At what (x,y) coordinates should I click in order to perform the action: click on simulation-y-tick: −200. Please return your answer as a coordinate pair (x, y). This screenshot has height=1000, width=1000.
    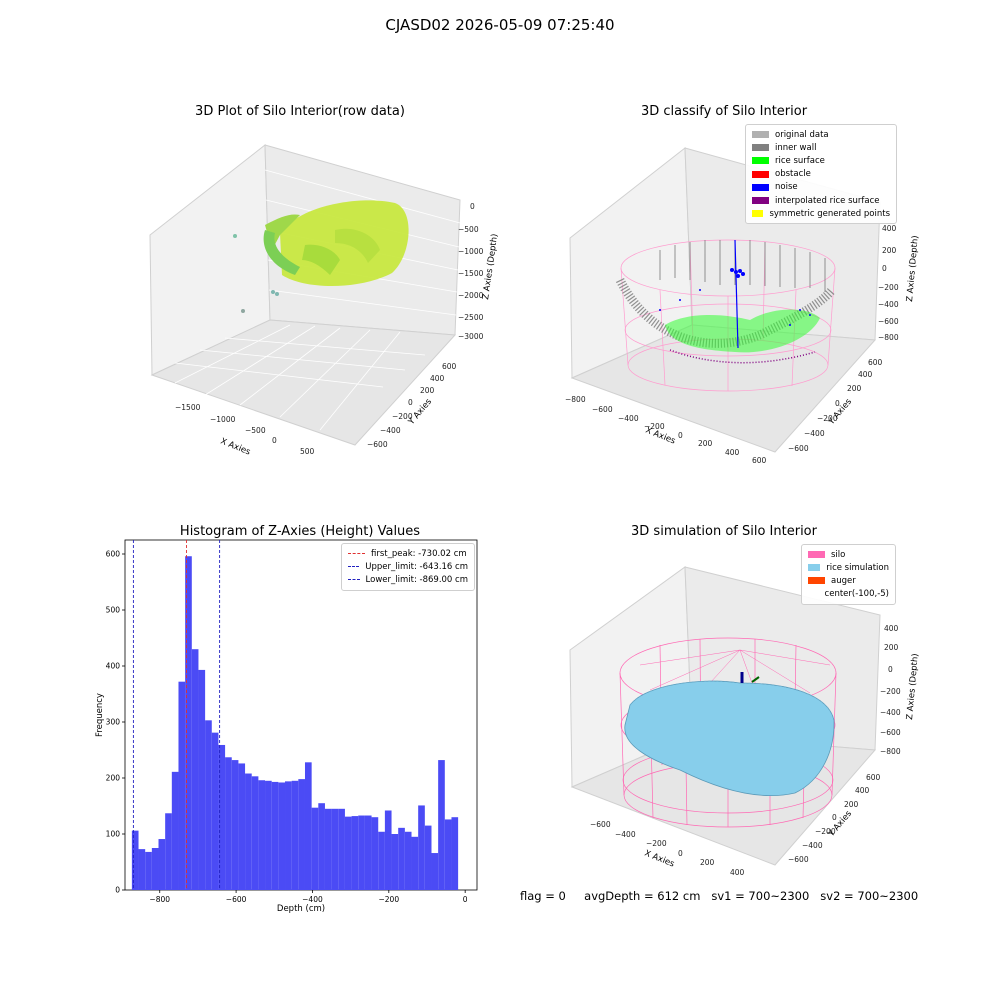
    Looking at the image, I should click on (825, 831).